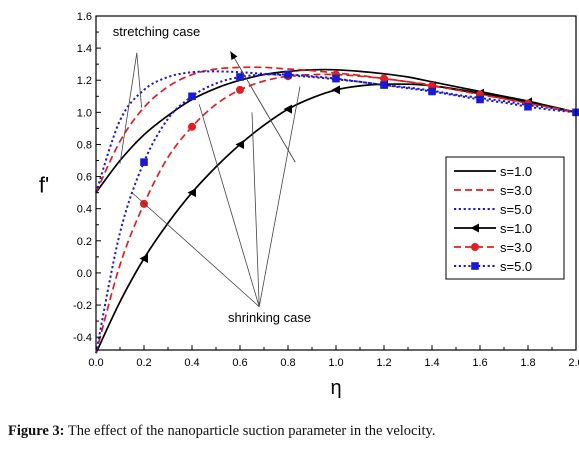 The image size is (579, 452). Describe the element at coordinates (84, 49) in the screenshot. I see `y-tick-label: 1.4` at that location.